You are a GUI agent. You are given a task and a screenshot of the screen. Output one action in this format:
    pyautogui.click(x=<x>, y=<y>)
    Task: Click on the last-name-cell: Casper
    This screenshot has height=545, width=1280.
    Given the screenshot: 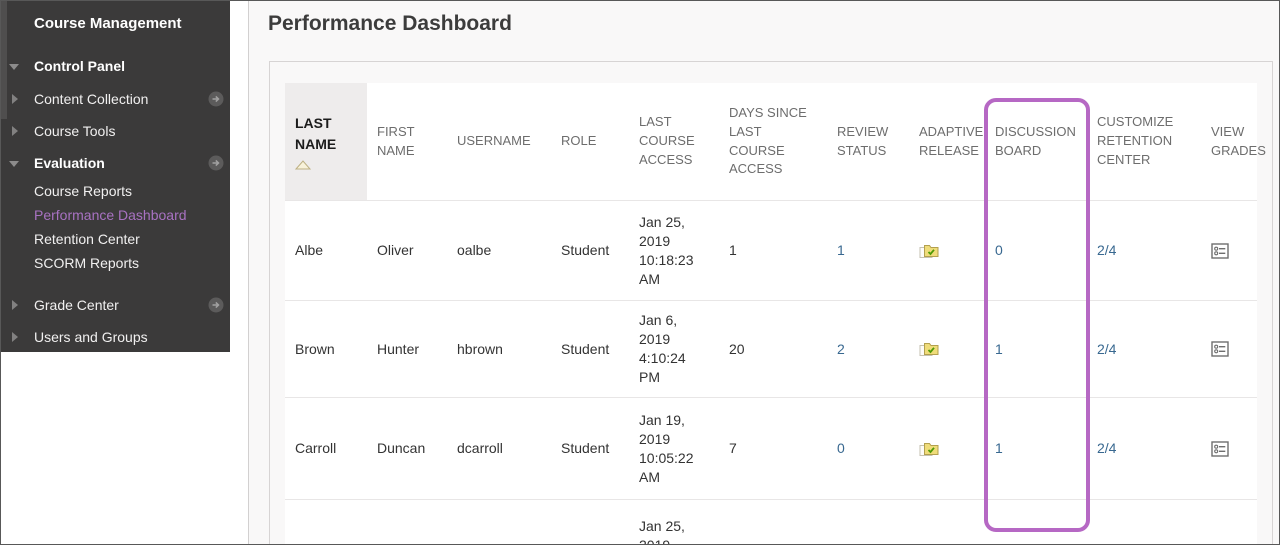 What is the action you would take?
    pyautogui.click(x=326, y=522)
    